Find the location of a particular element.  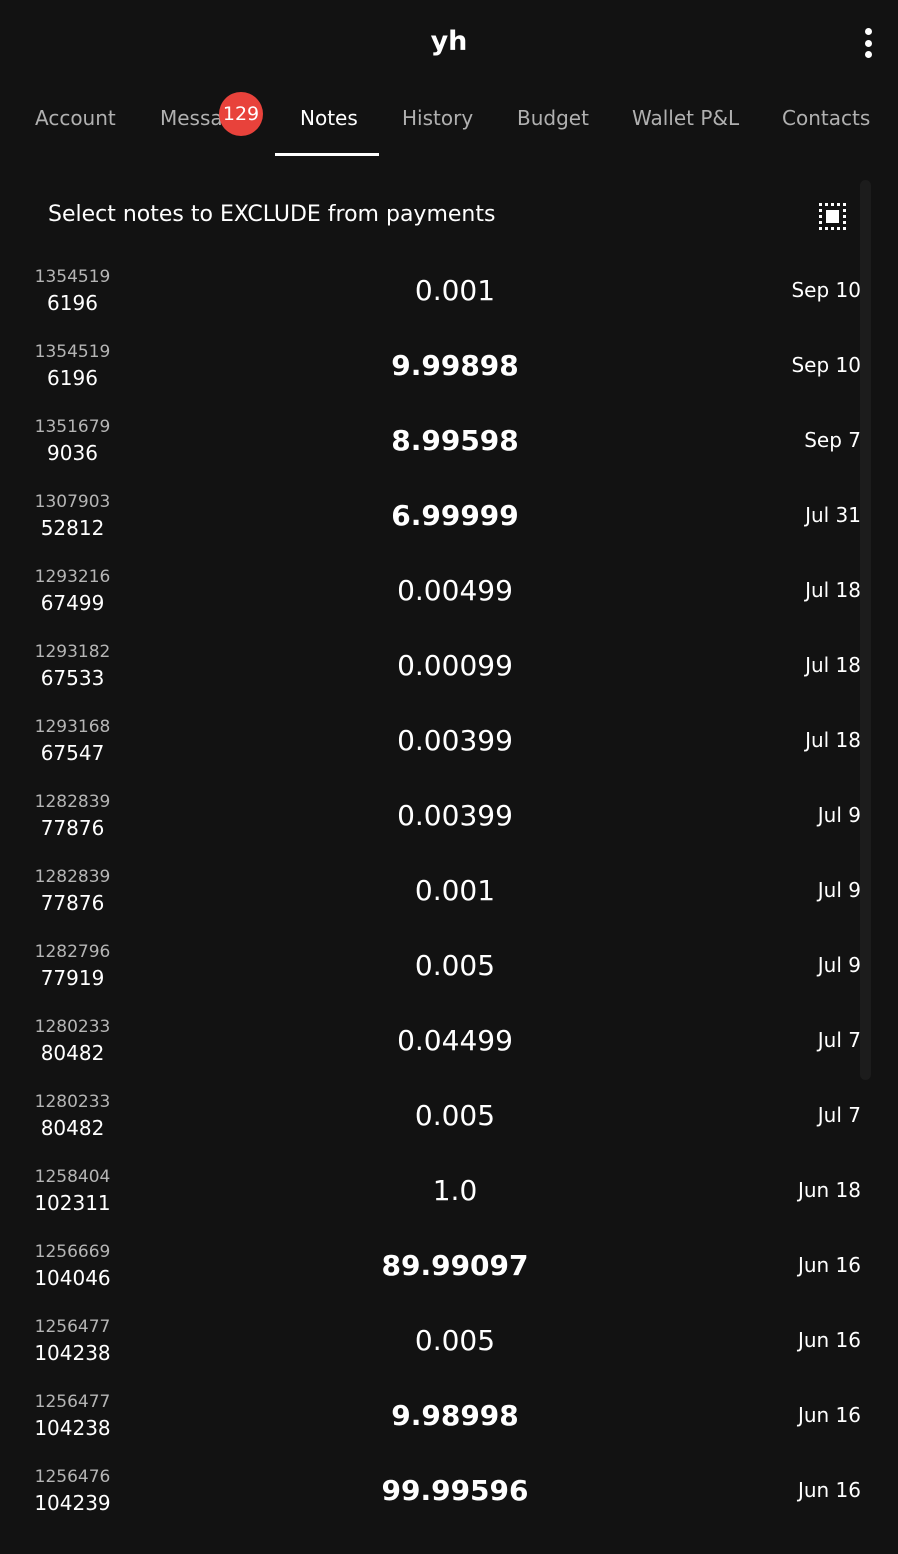

note-confirmations: 6196 is located at coordinates (72, 303).